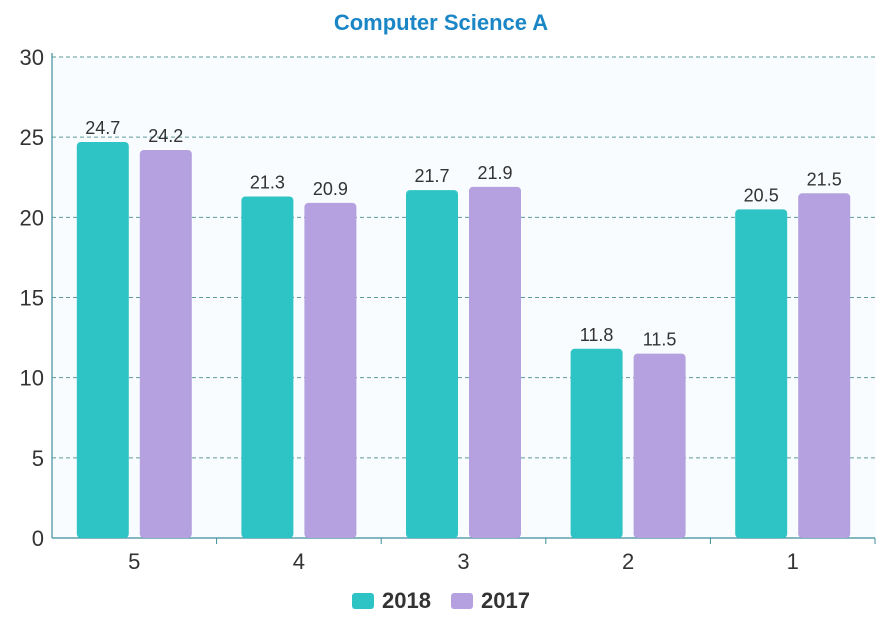 This screenshot has height=622, width=882. I want to click on legend-item-2018: 2018, so click(391, 601).